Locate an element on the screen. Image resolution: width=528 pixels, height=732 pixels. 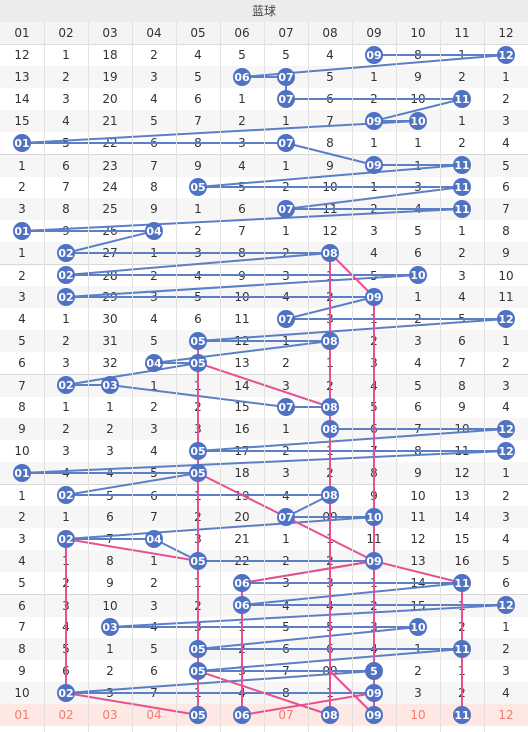
table-cell: 26 is located at coordinates (110, 231).